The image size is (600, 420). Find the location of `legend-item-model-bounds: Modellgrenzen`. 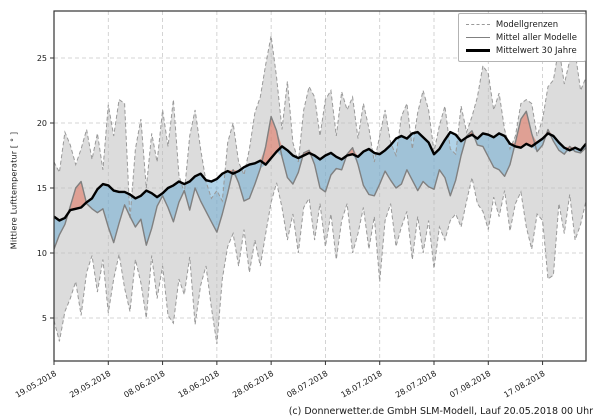

legend-item-model-bounds: Modellgrenzen is located at coordinates (521, 24).